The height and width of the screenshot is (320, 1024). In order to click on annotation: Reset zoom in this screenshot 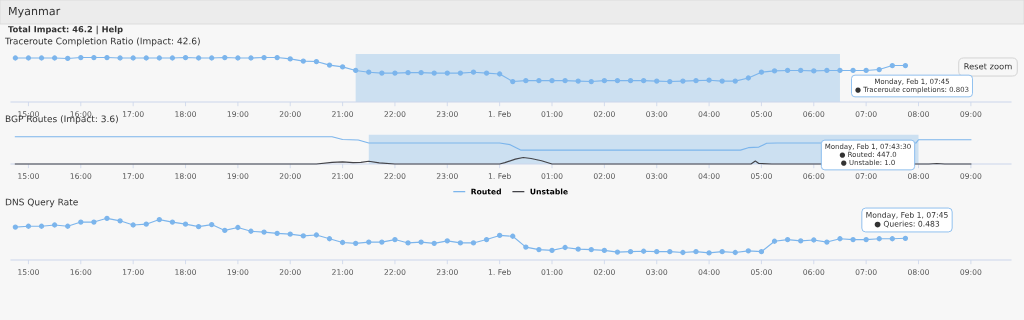, I will do `click(988, 66)`.